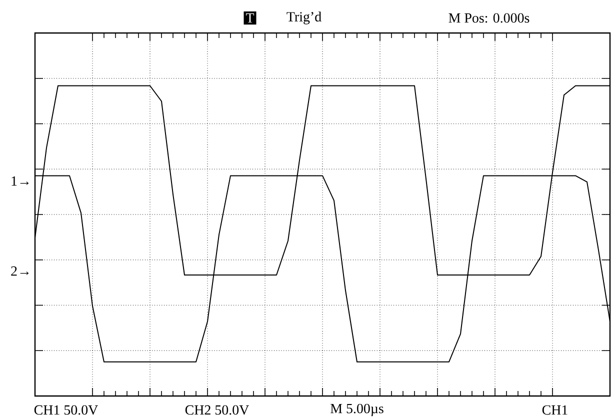 The image size is (612, 420). I want to click on text: 2→, so click(20, 271).